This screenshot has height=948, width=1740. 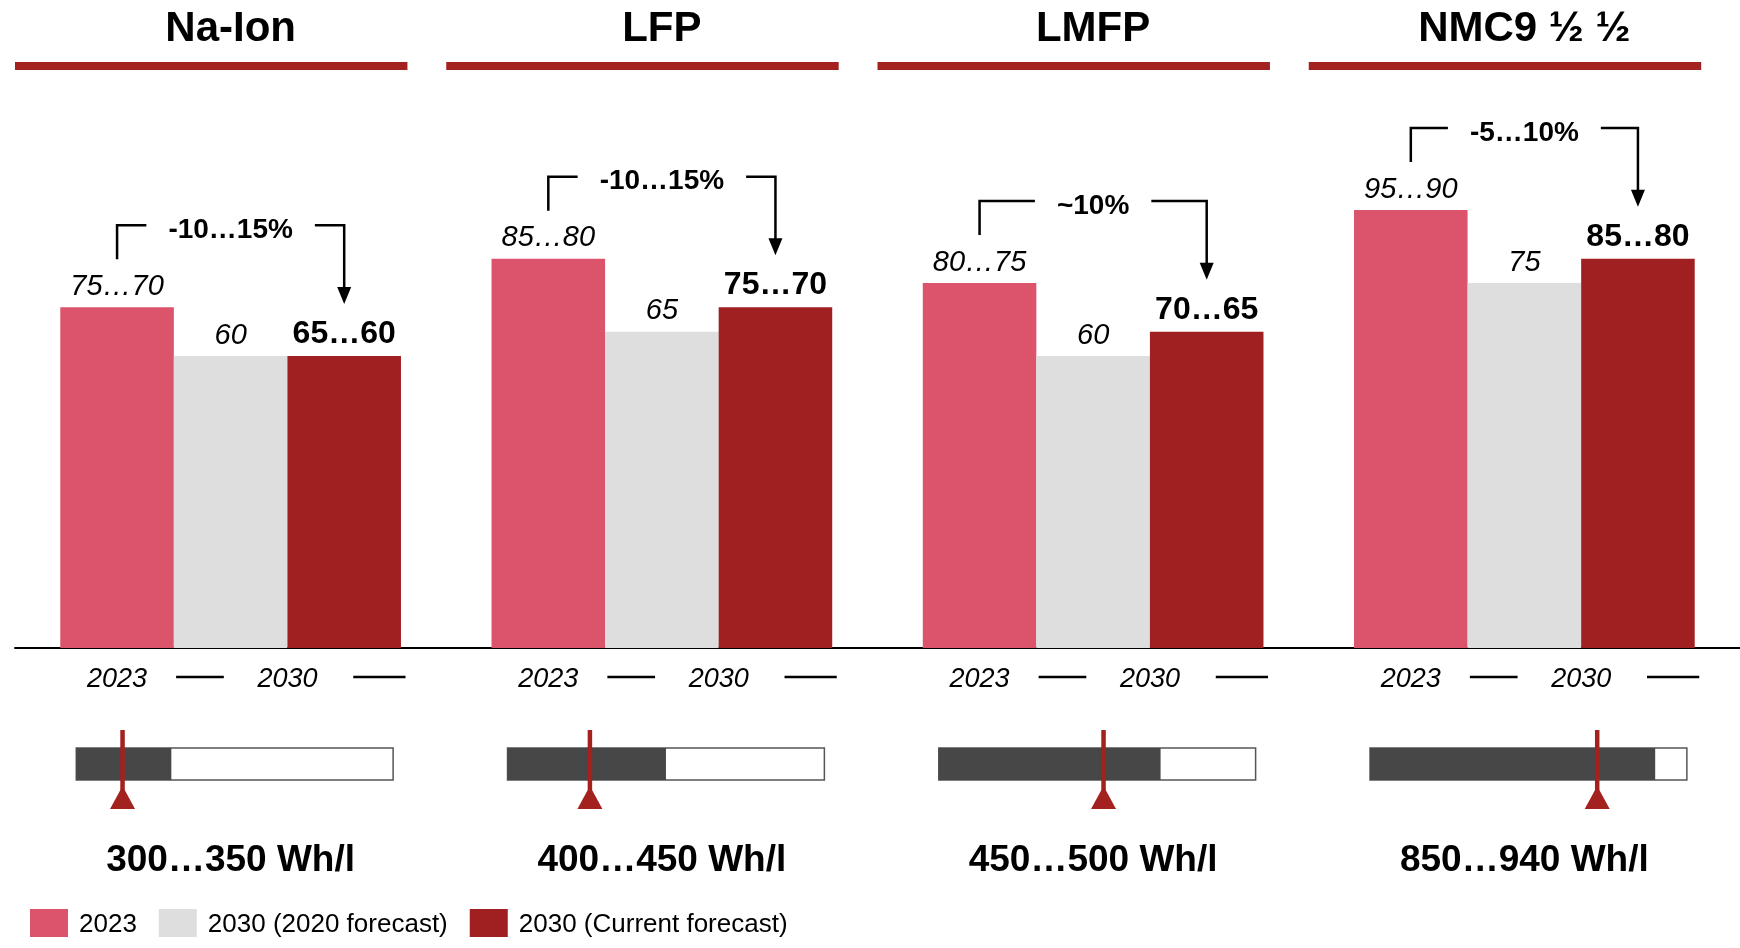 What do you see at coordinates (1411, 187) in the screenshot?
I see `data-label: 95…90` at bounding box center [1411, 187].